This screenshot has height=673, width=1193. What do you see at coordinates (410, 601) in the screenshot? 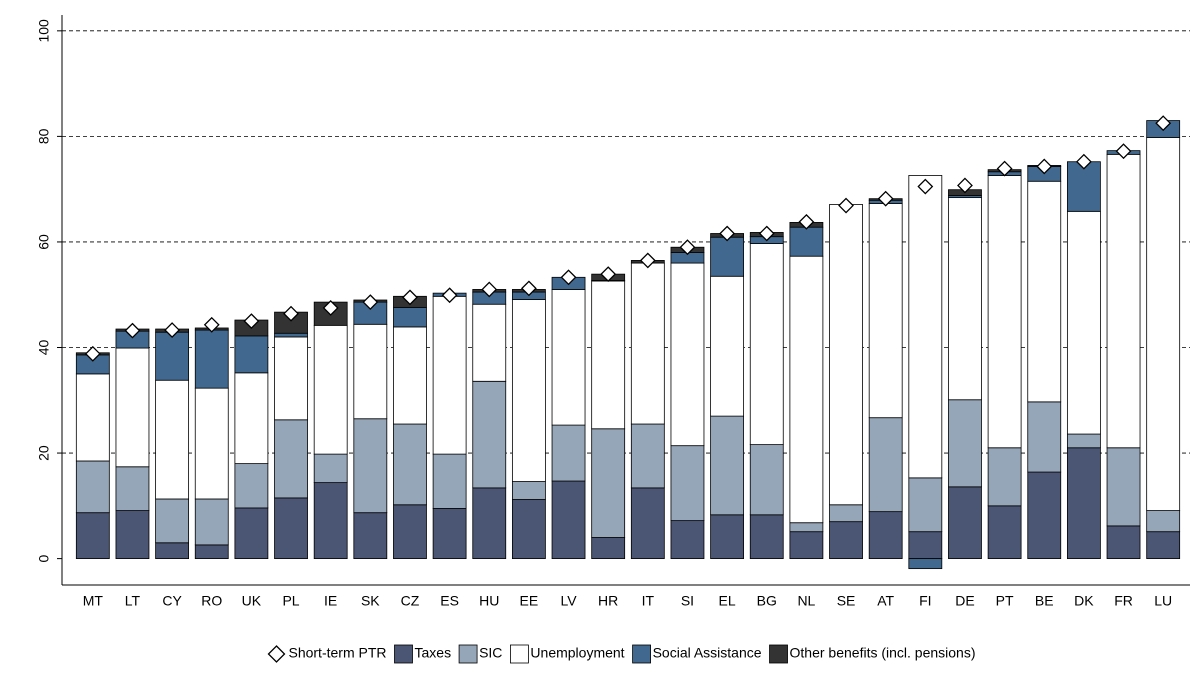
I see `x-tick-label: CZ` at bounding box center [410, 601].